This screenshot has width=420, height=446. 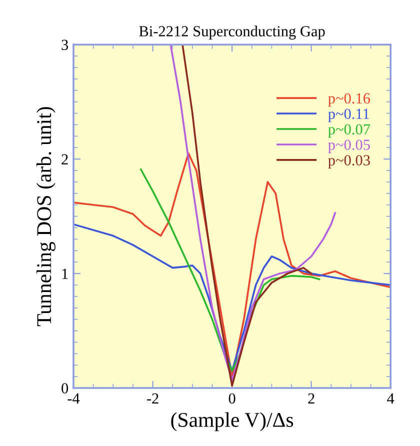 I want to click on legend-label: p~0.11, so click(x=349, y=115).